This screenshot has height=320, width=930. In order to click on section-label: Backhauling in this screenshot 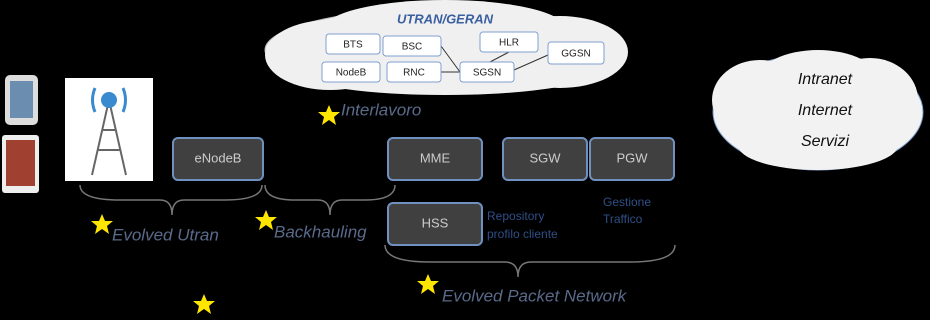, I will do `click(320, 231)`.